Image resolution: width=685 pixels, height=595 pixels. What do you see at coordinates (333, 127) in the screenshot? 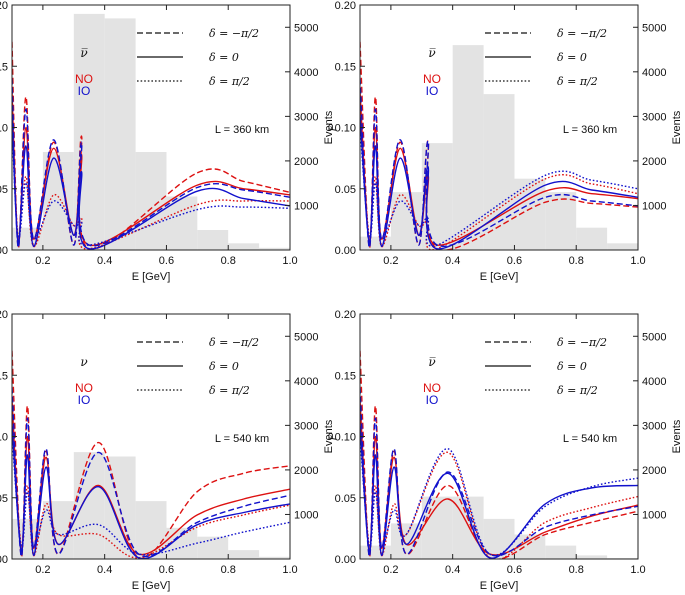
I see `y-axis-title: P` at bounding box center [333, 127].